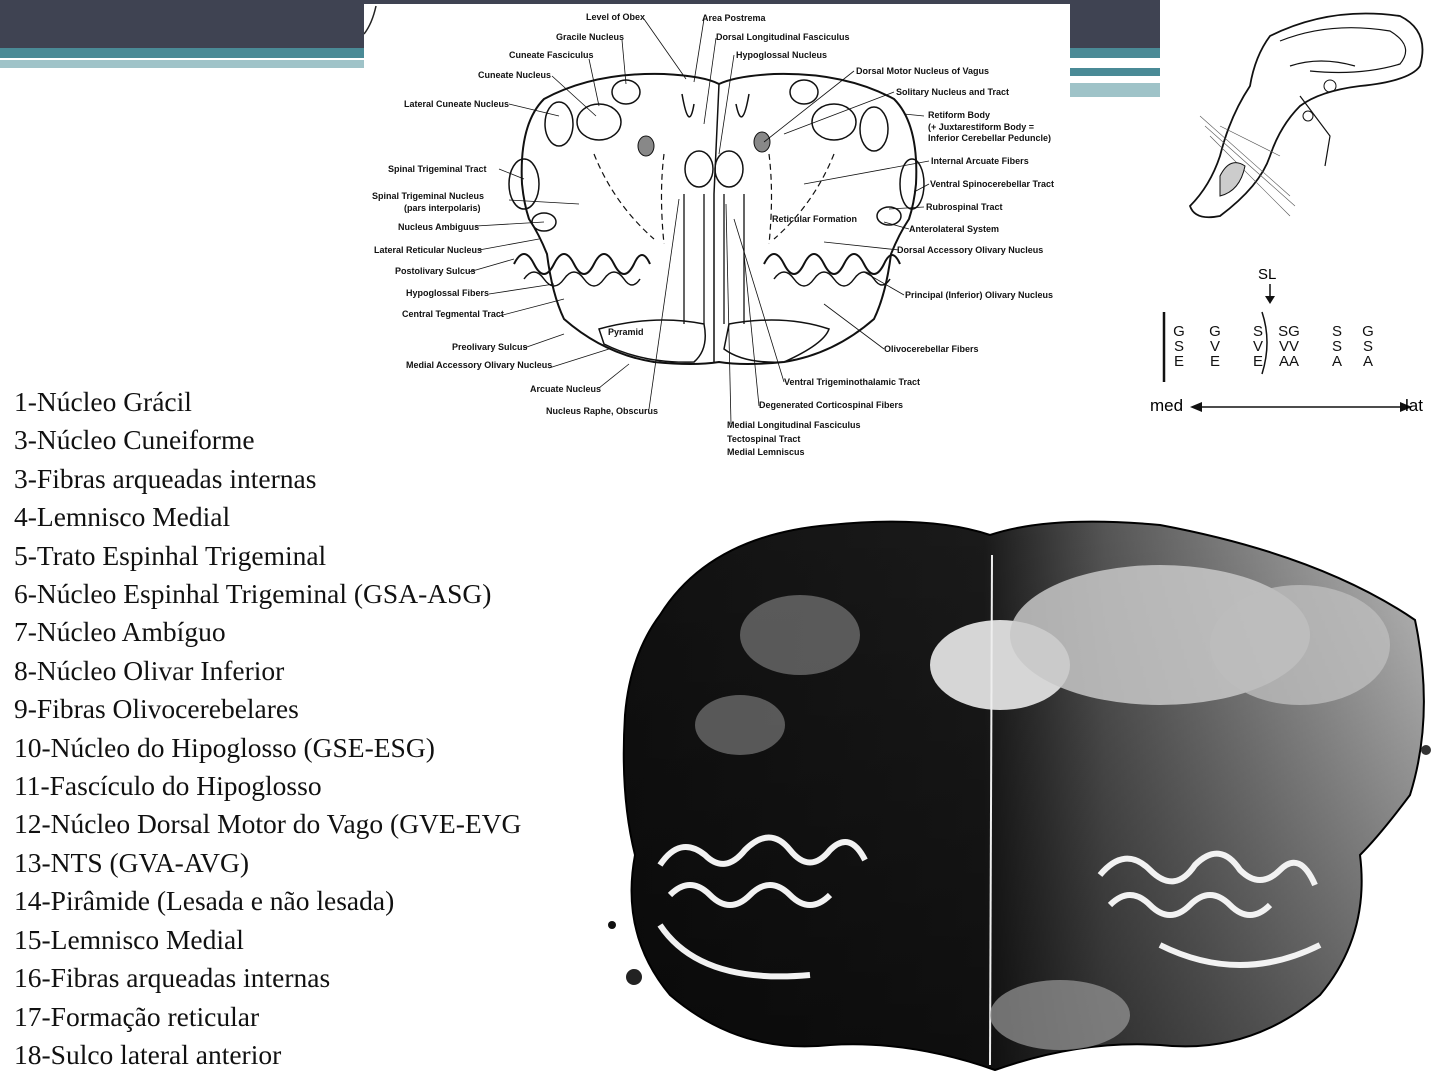 Image resolution: width=1440 pixels, height=1086 pixels. Describe the element at coordinates (626, 332) in the screenshot. I see `diagram-label: Pyramid` at that location.